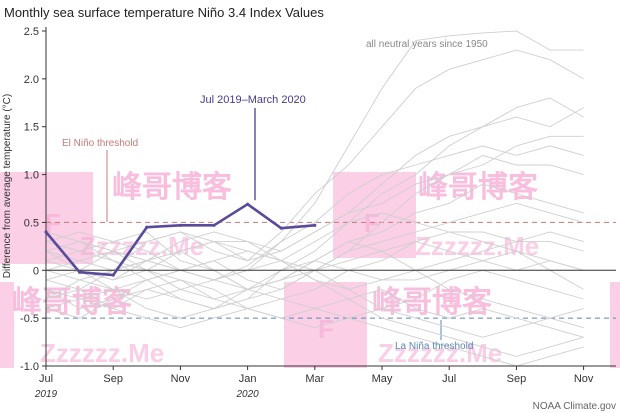 The width and height of the screenshot is (620, 413). What do you see at coordinates (427, 44) in the screenshot?
I see `neutral-years-label: all neutral years since 1950` at bounding box center [427, 44].